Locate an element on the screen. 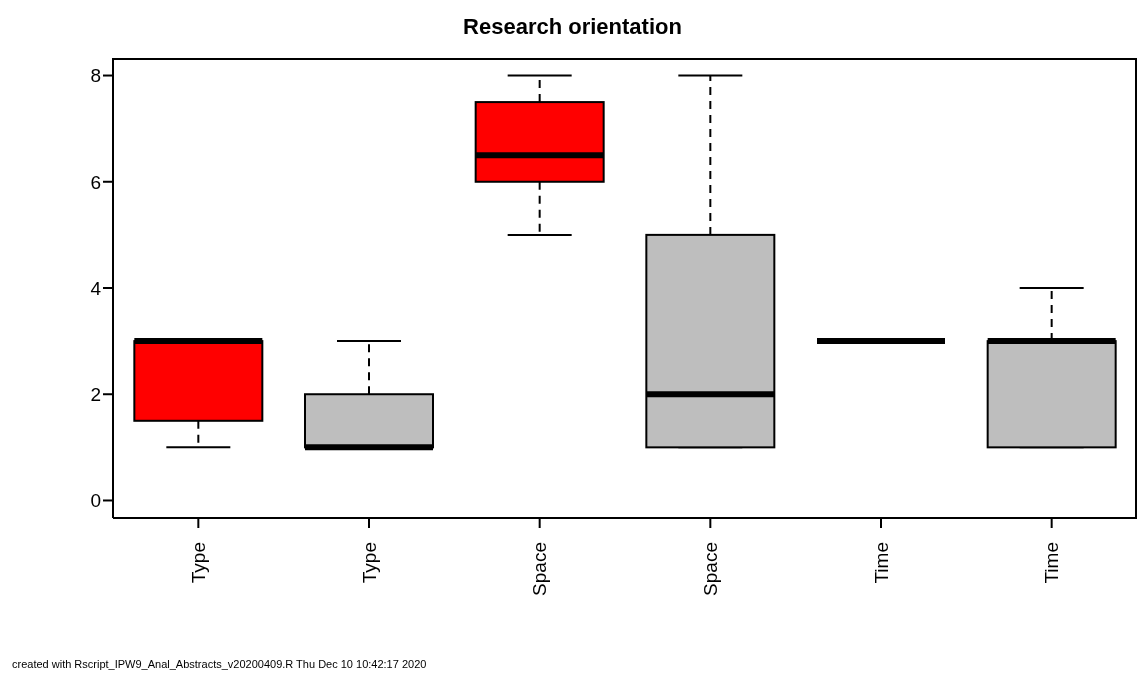 The image size is (1137, 679). y-tick-label: 0 is located at coordinates (95, 501).